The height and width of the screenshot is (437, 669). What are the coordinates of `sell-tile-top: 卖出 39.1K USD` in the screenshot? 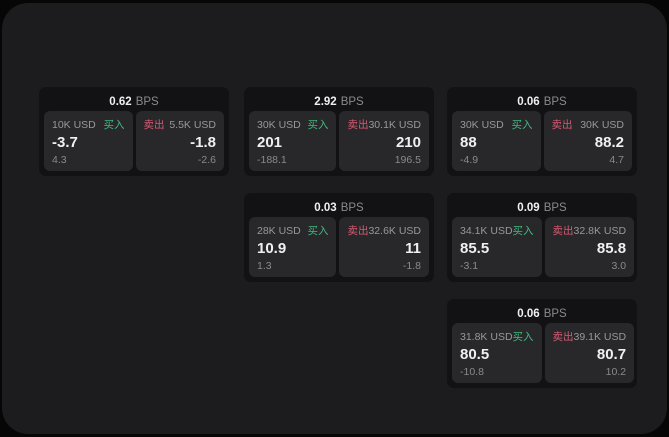 It's located at (590, 336).